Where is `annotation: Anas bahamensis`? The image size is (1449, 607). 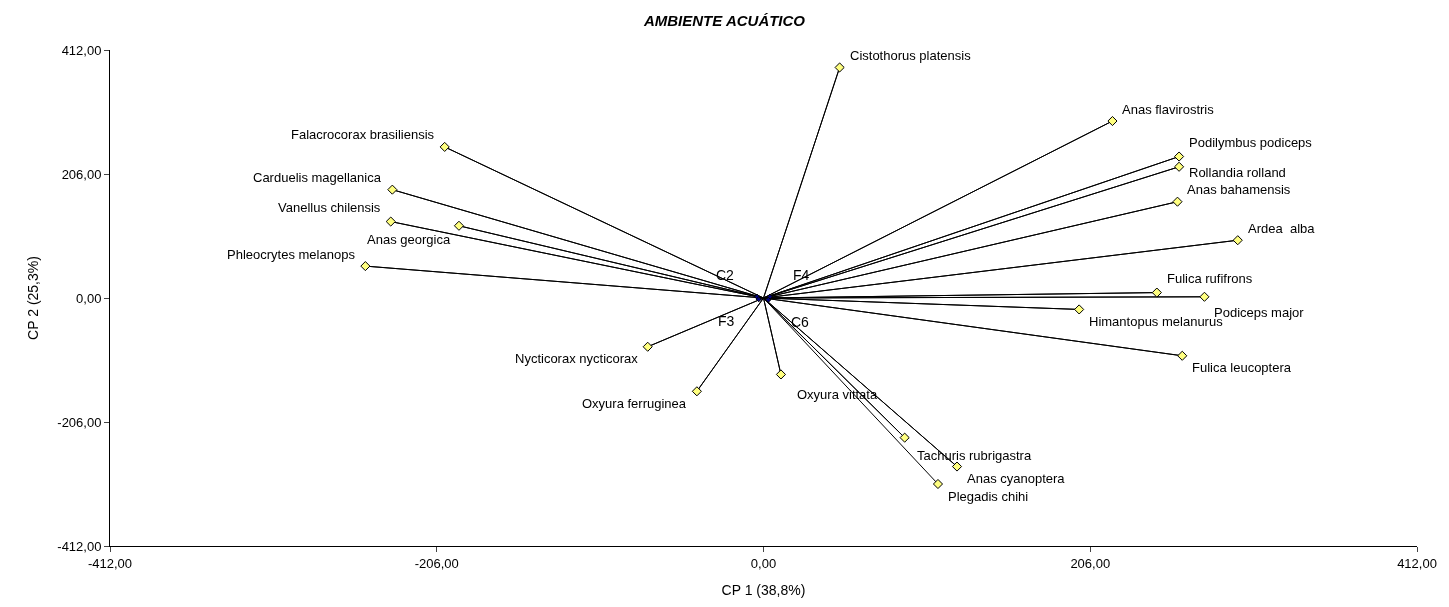 annotation: Anas bahamensis is located at coordinates (1239, 189).